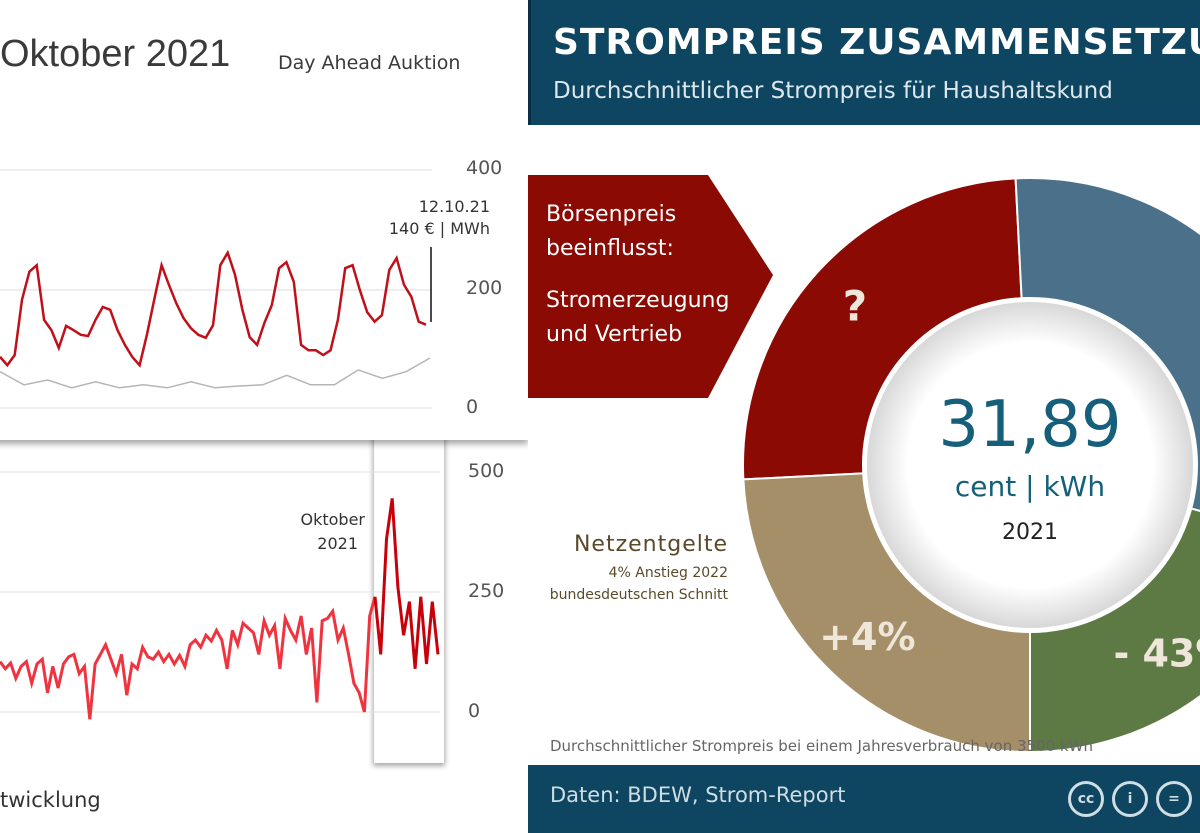  What do you see at coordinates (1030, 465) in the screenshot?
I see `donut-hole` at bounding box center [1030, 465].